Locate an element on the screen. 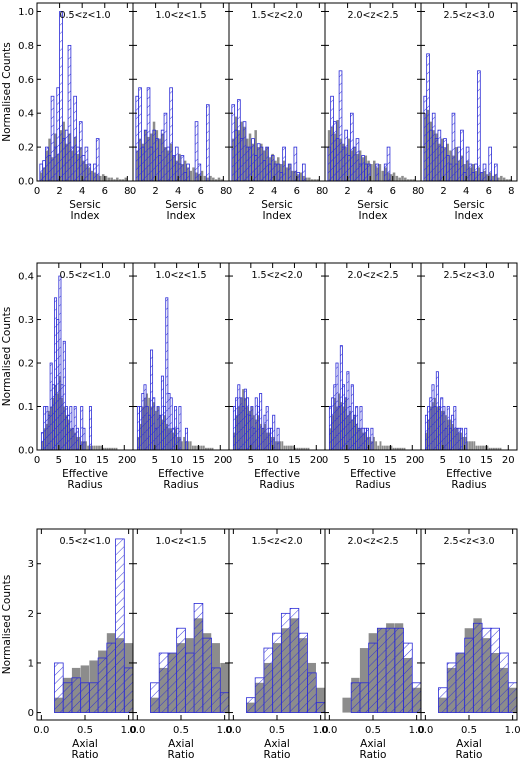 The image size is (520, 761). x-tick-label: 6 is located at coordinates (105, 191).